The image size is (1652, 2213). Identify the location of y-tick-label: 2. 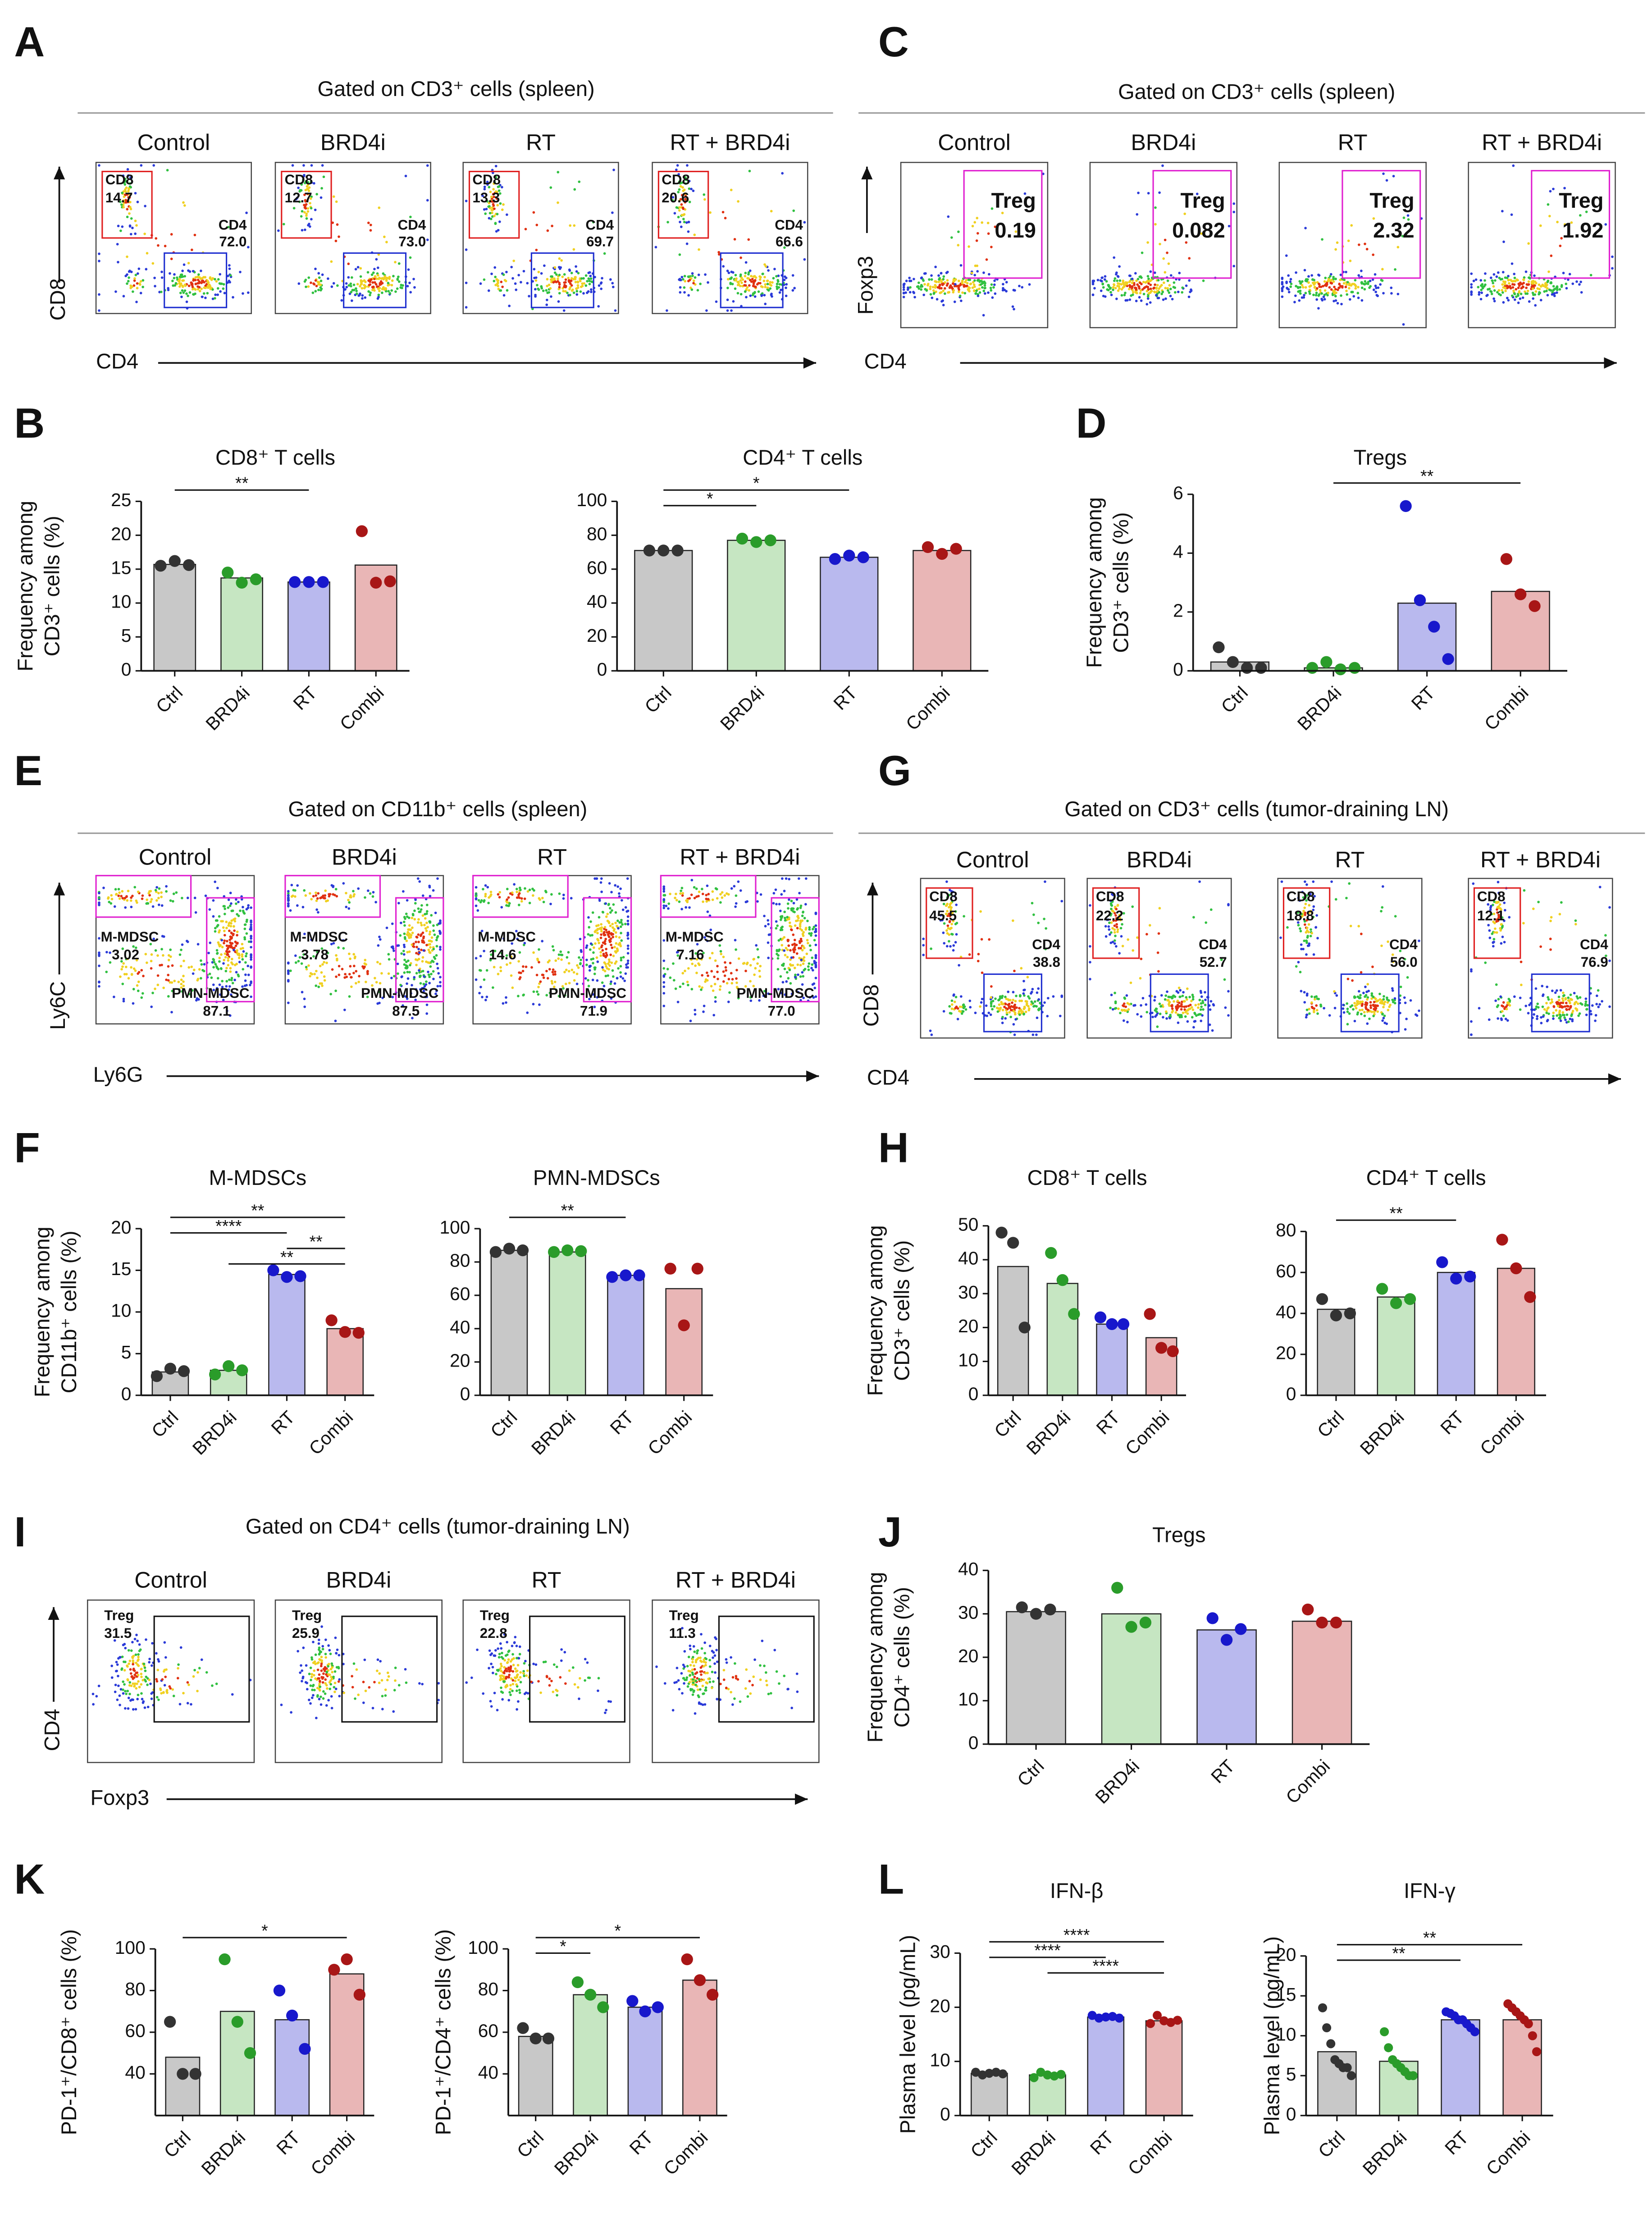
(1178, 610).